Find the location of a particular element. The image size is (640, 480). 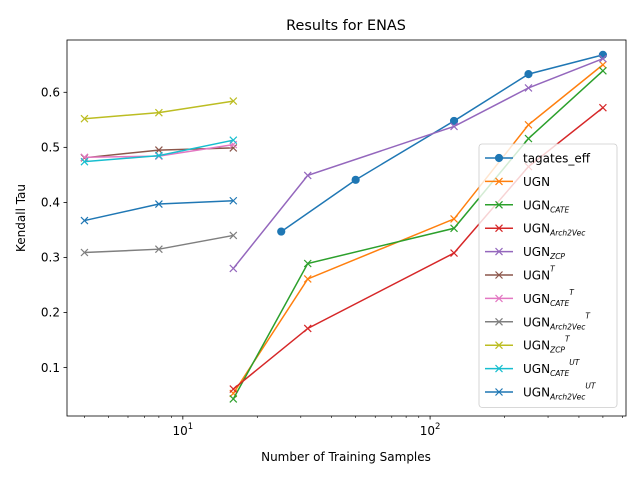

legend-label: UGNCATE is located at coordinates (546, 206).